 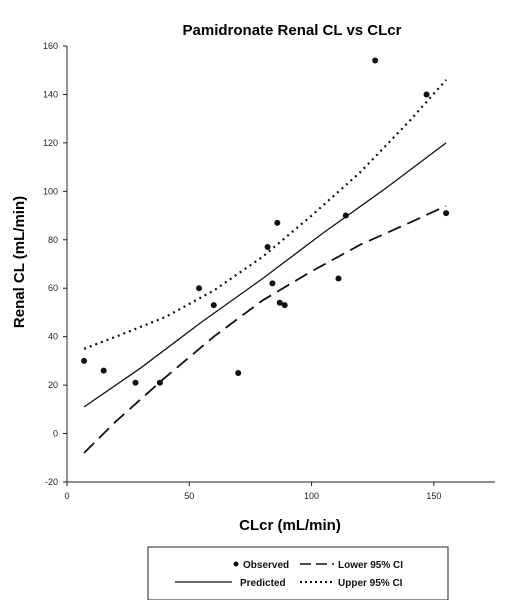 What do you see at coordinates (53, 240) in the screenshot?
I see `y-tick-label: 80` at bounding box center [53, 240].